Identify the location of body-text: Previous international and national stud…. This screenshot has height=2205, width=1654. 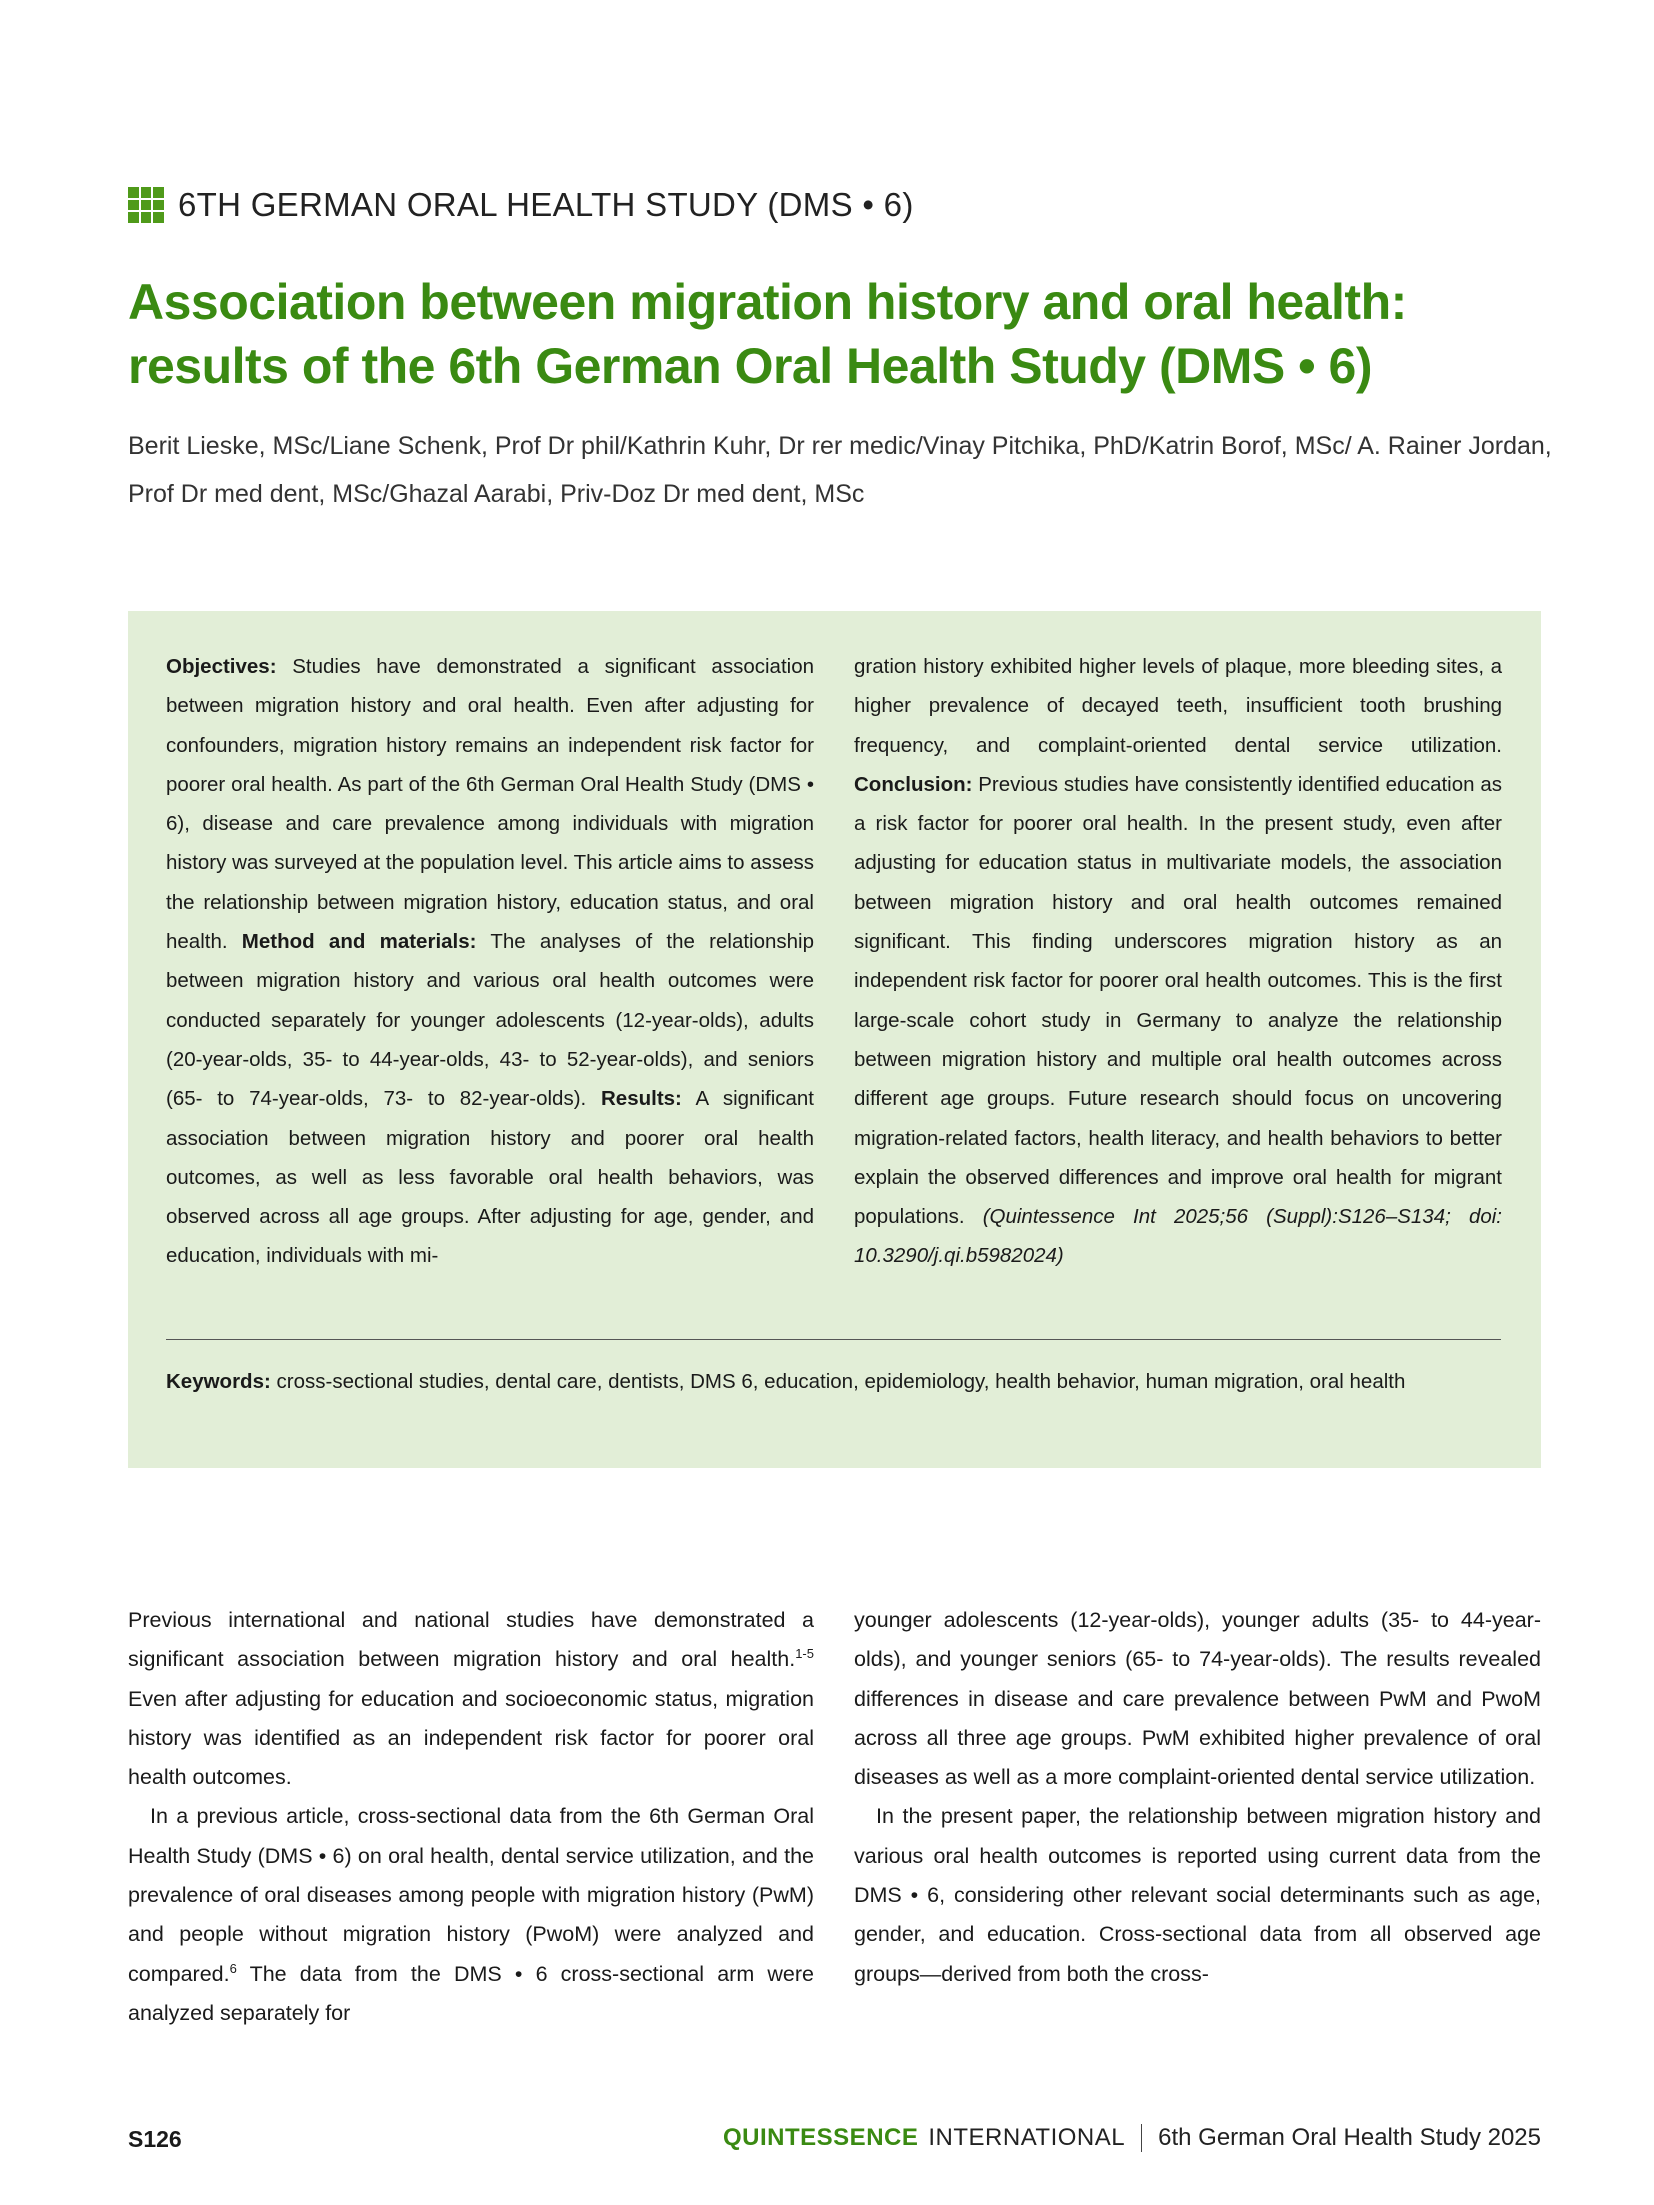
(471, 1640).